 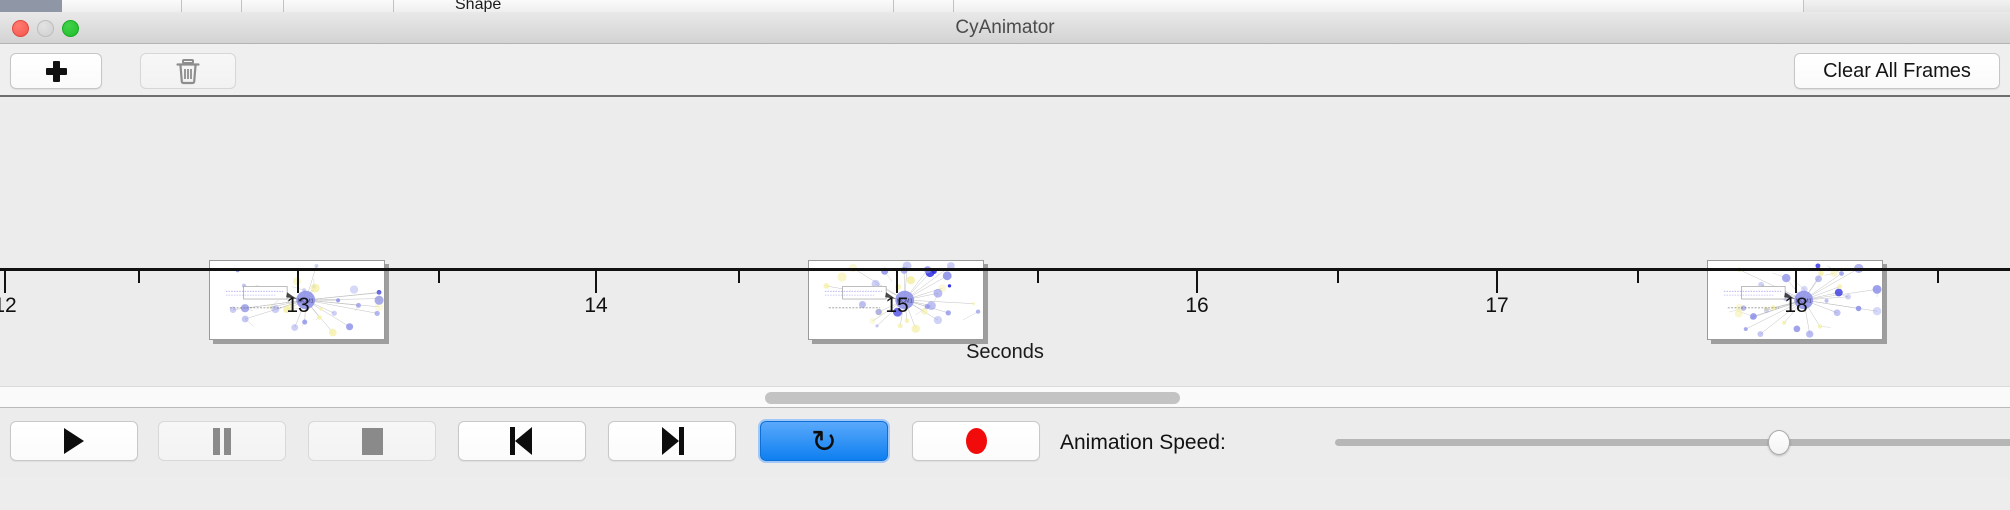 I want to click on traffic-light-group, so click(x=45, y=28).